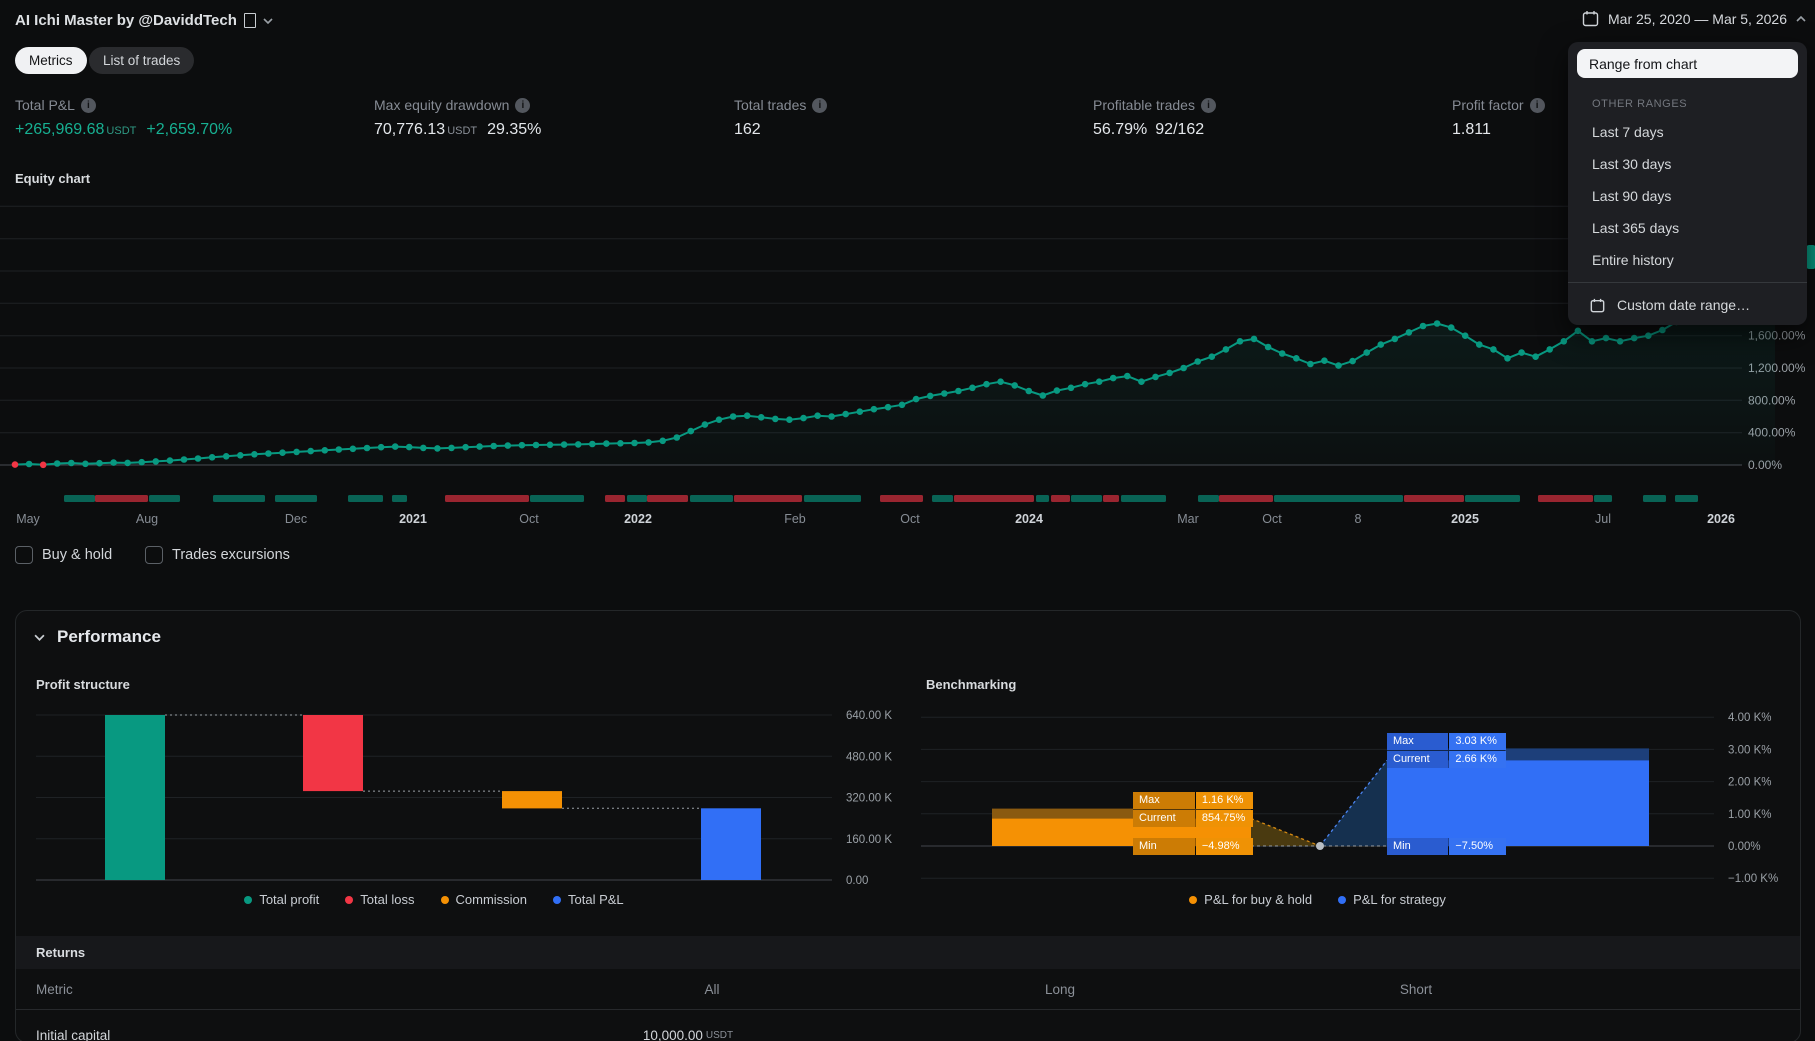 This screenshot has width=1815, height=1041. I want to click on benchmark-origin-dot, so click(1320, 846).